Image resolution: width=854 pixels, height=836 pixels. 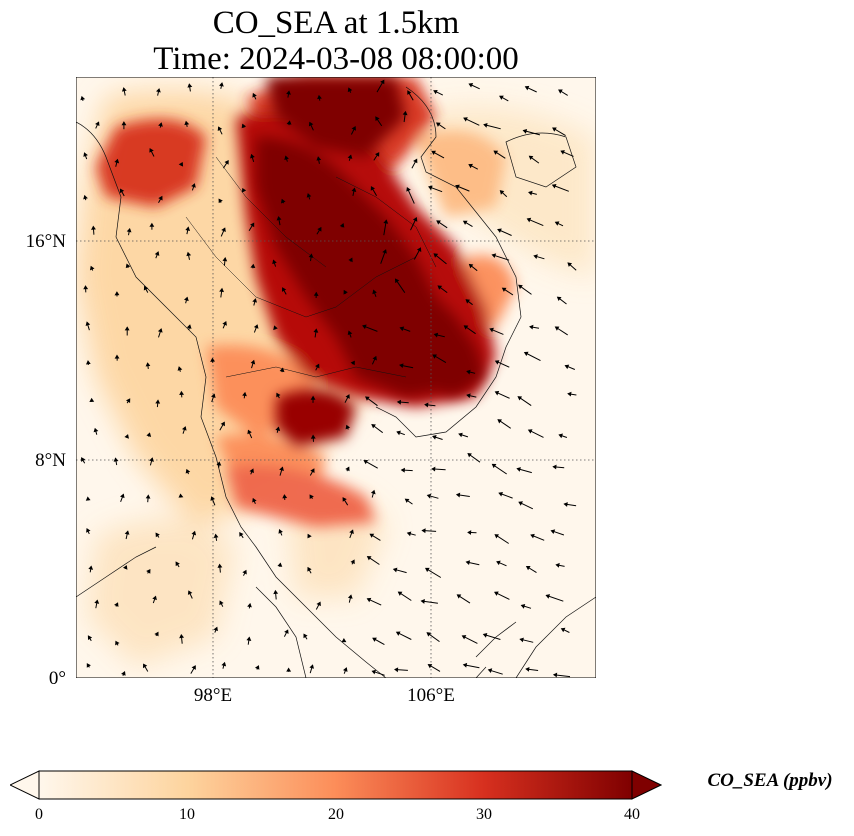 I want to click on colorbar-tick: 30, so click(x=484, y=814).